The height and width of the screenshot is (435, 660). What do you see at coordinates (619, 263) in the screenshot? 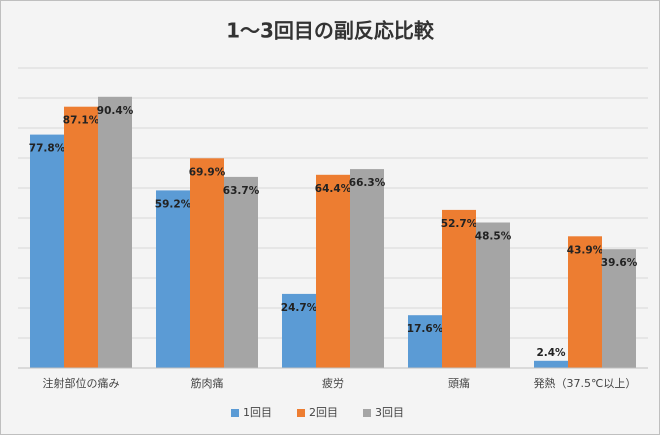
I see `data-label: 39.6%` at bounding box center [619, 263].